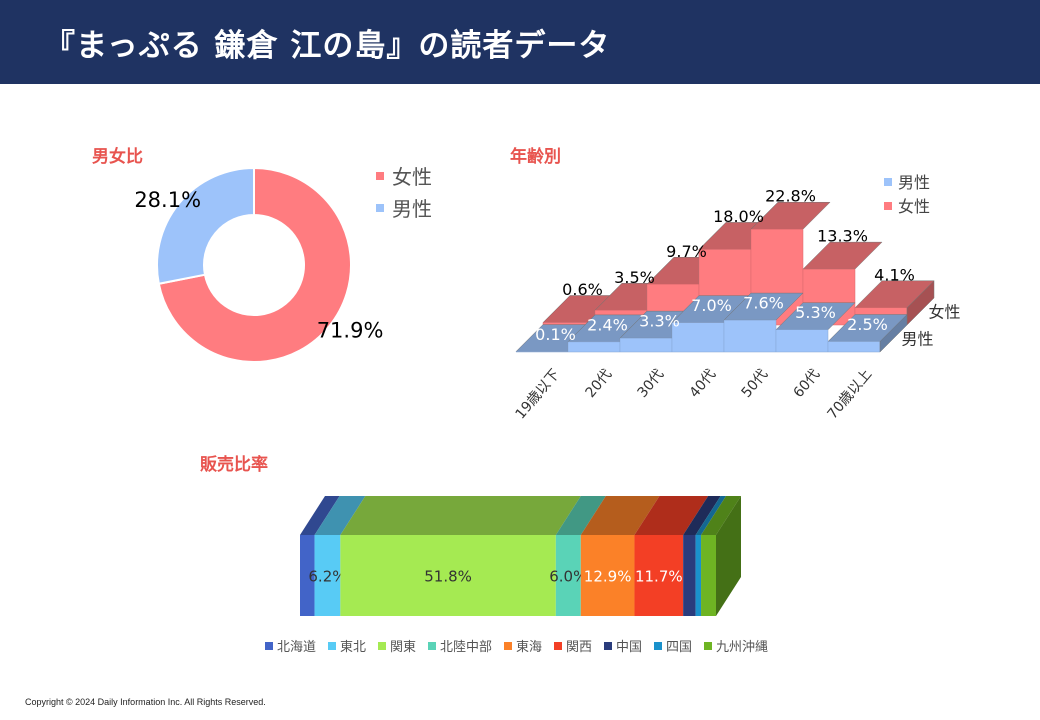 This screenshot has height=720, width=1040. I want to click on age-data-label-女性-20代: 3.5%, so click(634, 277).